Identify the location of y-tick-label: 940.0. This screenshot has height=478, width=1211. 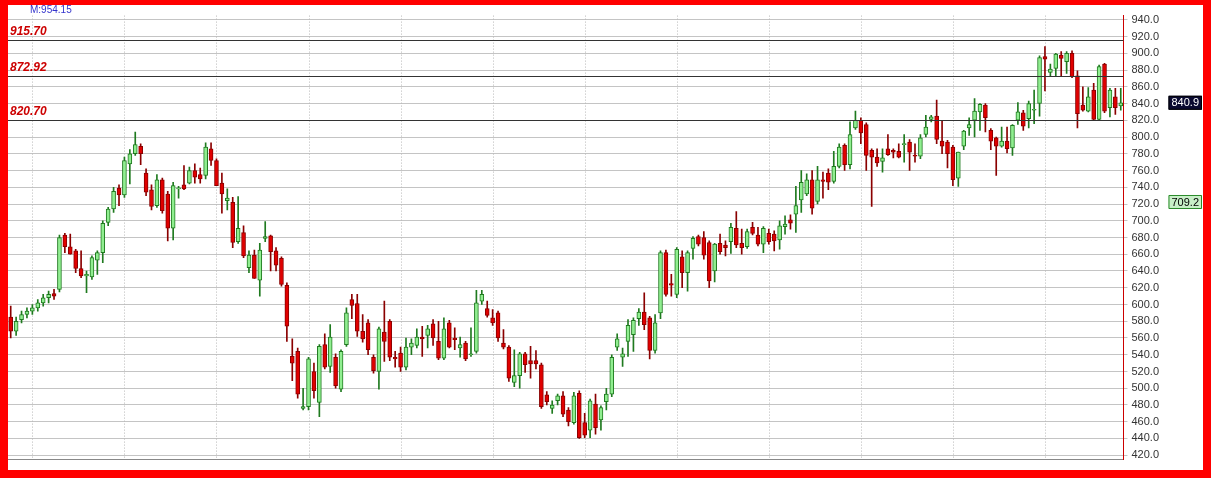
(1145, 18).